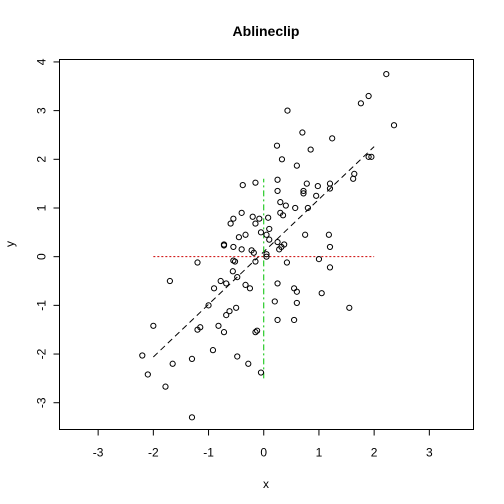 This screenshot has height=504, width=504. I want to click on x-tick-label: 0, so click(263, 453).